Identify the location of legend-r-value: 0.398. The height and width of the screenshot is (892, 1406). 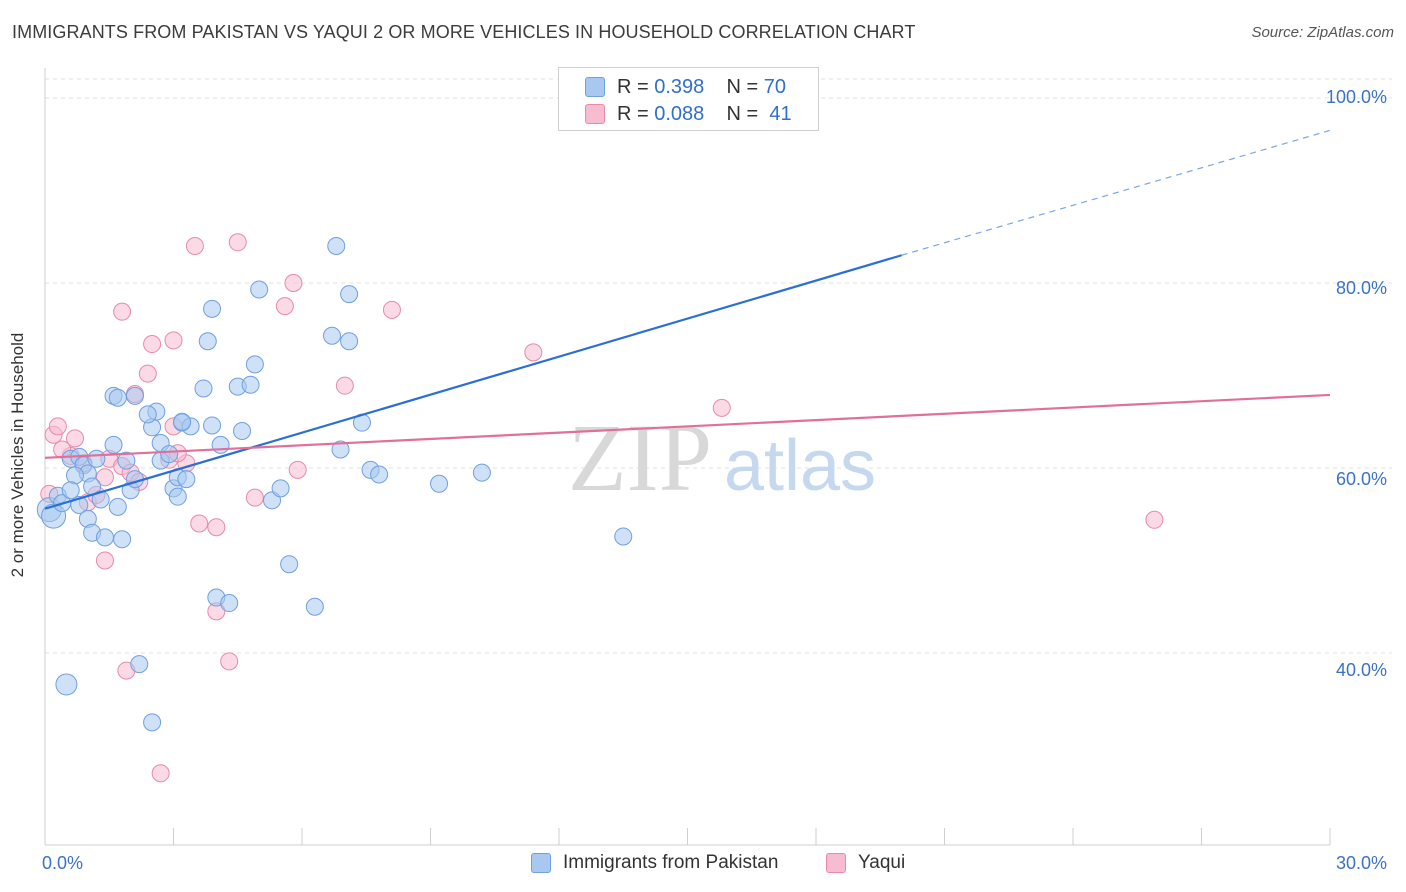
(679, 86).